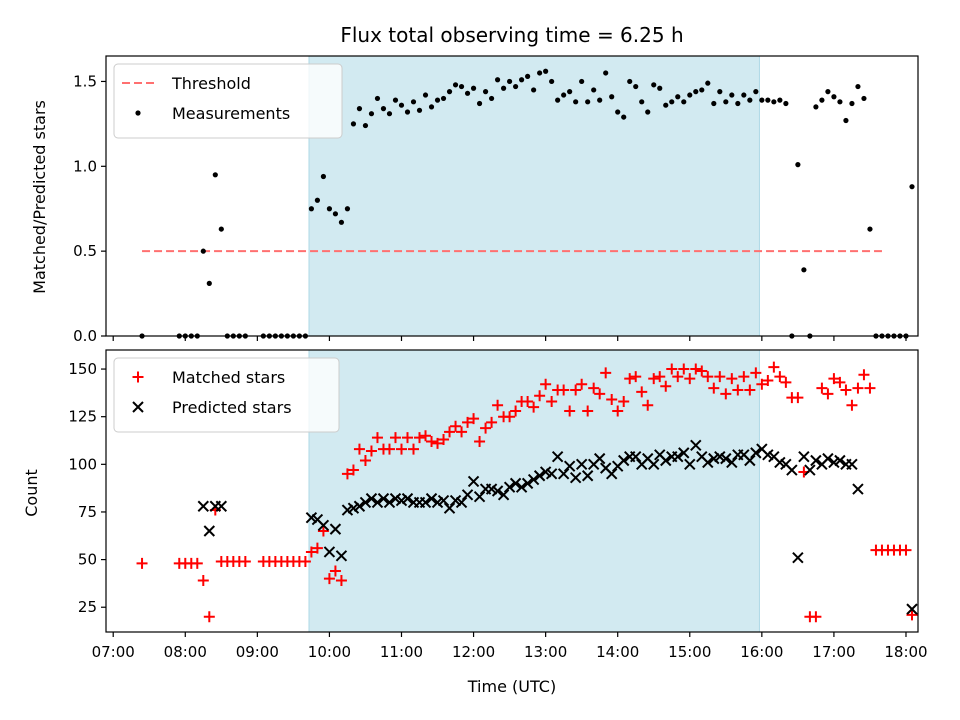 This screenshot has height=720, width=960. I want to click on x-axis-label: Time (UTC), so click(511, 686).